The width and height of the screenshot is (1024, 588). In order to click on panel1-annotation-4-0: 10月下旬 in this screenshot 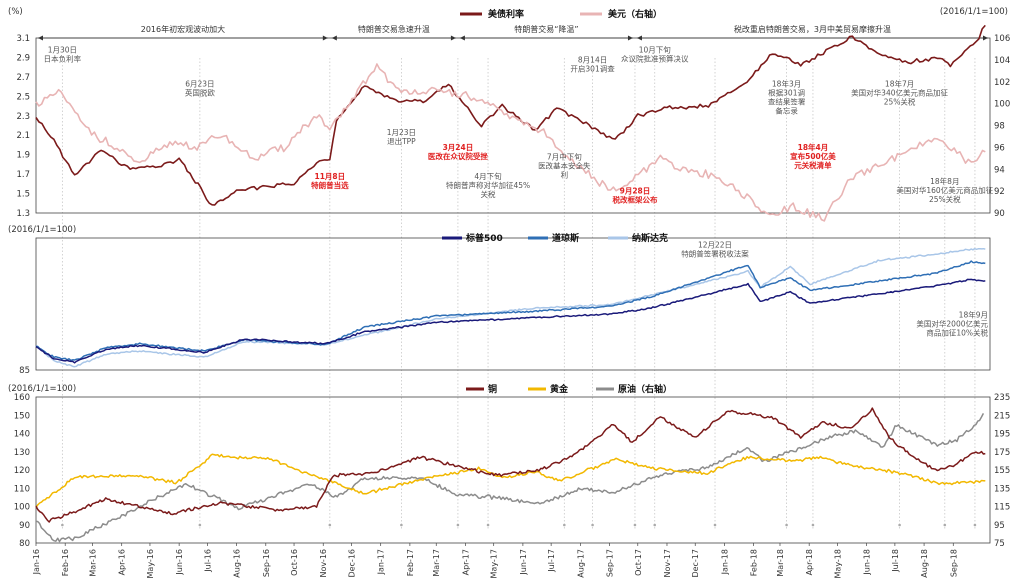, I will do `click(655, 50)`.